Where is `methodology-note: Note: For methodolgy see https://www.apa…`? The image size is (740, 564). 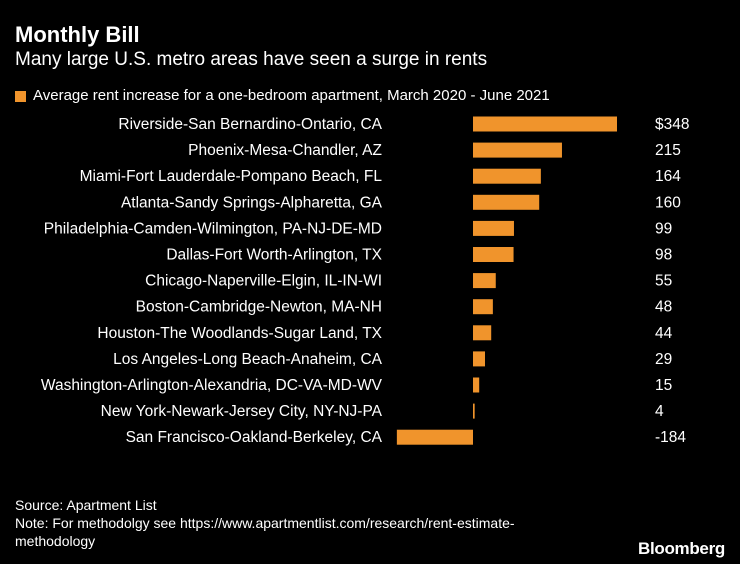 methodology-note: Note: For methodolgy see https://www.apa… is located at coordinates (265, 532).